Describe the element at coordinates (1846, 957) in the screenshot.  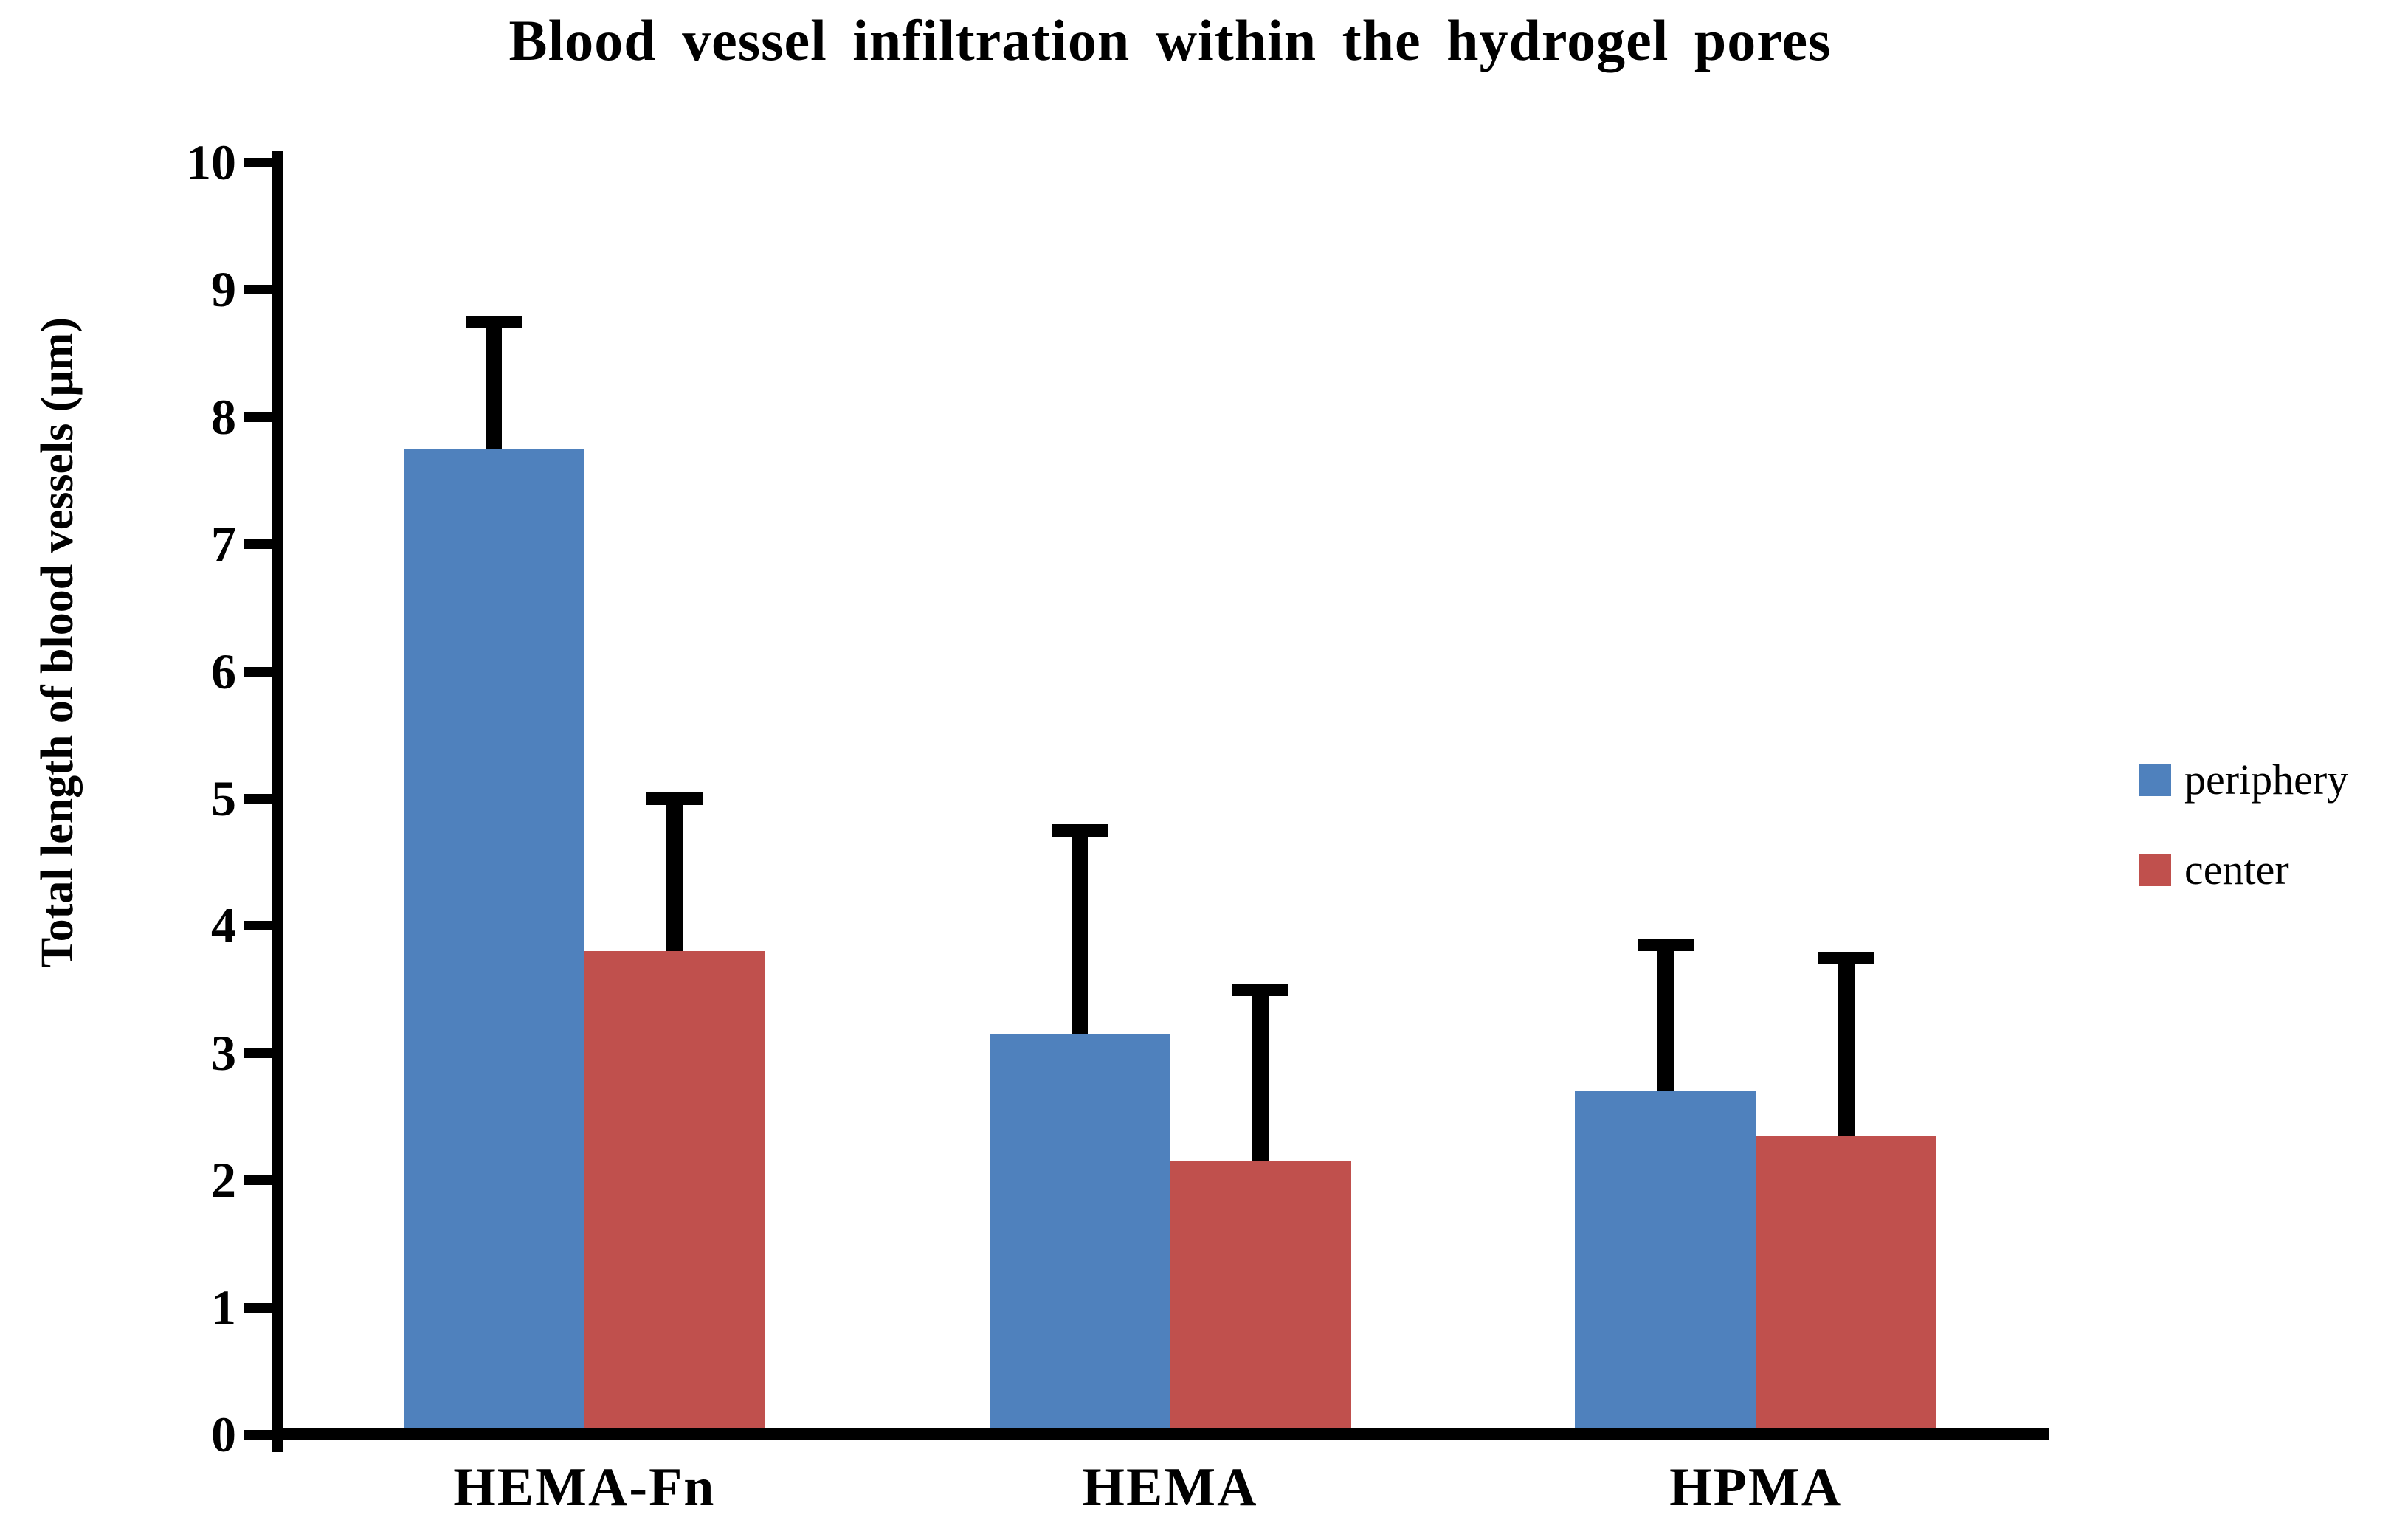
I see `error-bar-cap-center-HPMA` at that location.